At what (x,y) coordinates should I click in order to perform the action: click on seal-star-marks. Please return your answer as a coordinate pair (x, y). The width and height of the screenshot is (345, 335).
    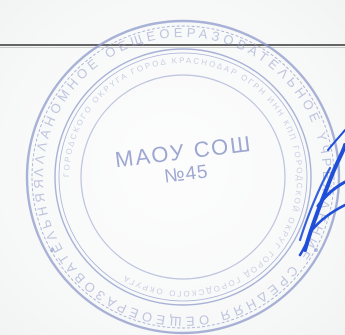
    Looking at the image, I should click on (184, 250).